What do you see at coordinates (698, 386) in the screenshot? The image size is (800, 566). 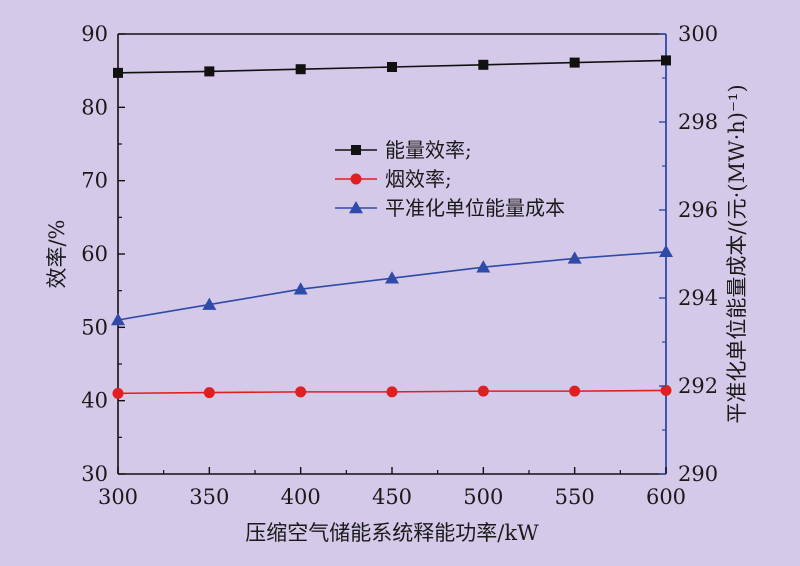 I see `y2-tick-label: 292` at bounding box center [698, 386].